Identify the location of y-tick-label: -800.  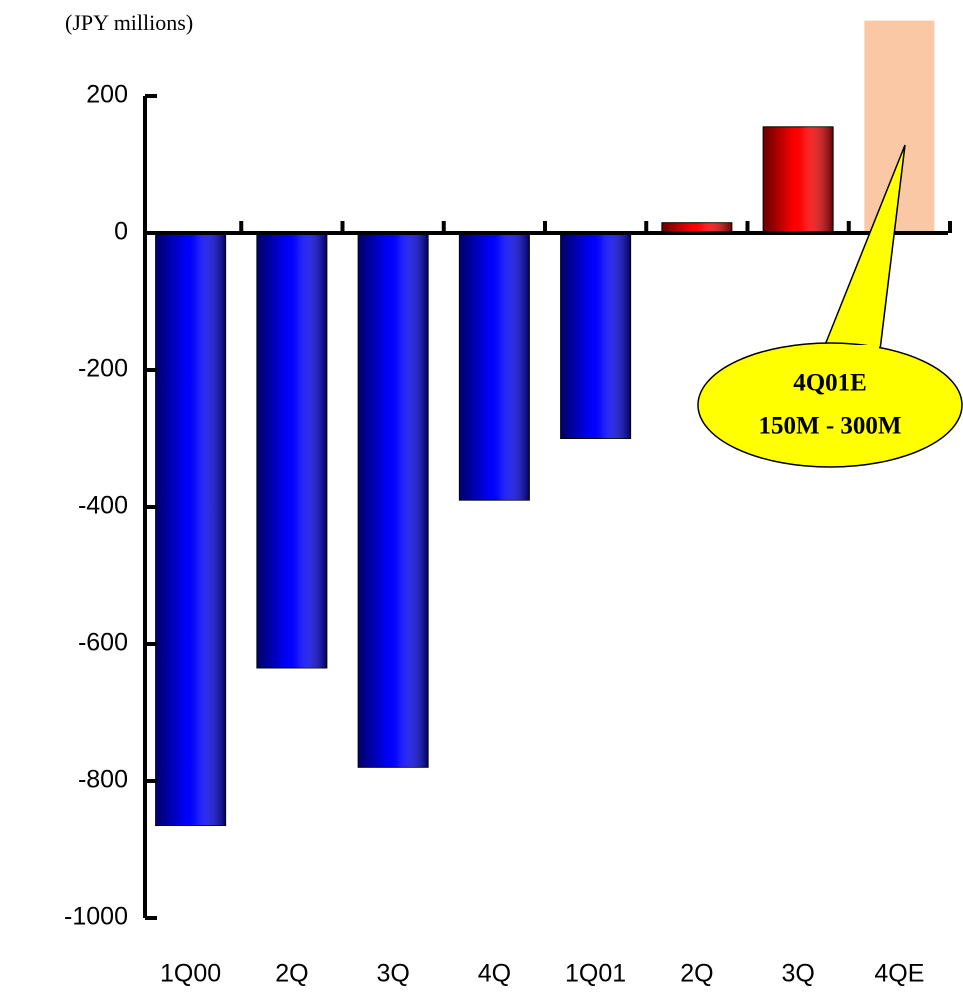
(103, 780).